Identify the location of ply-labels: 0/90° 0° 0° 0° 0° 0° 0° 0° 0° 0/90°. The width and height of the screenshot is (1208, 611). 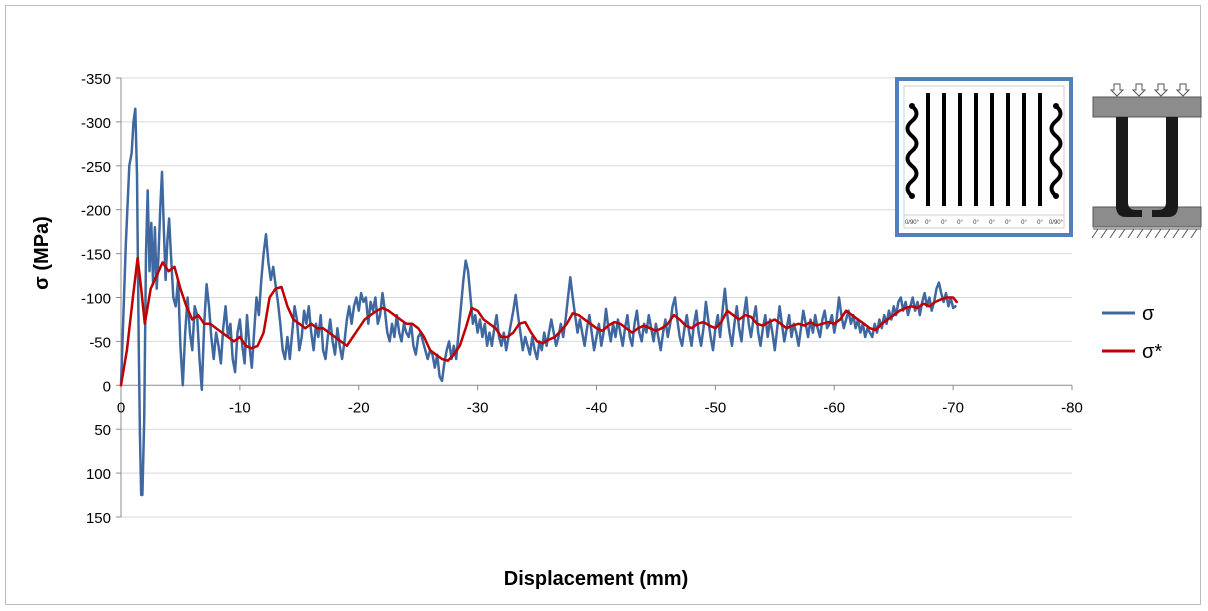
(984, 223).